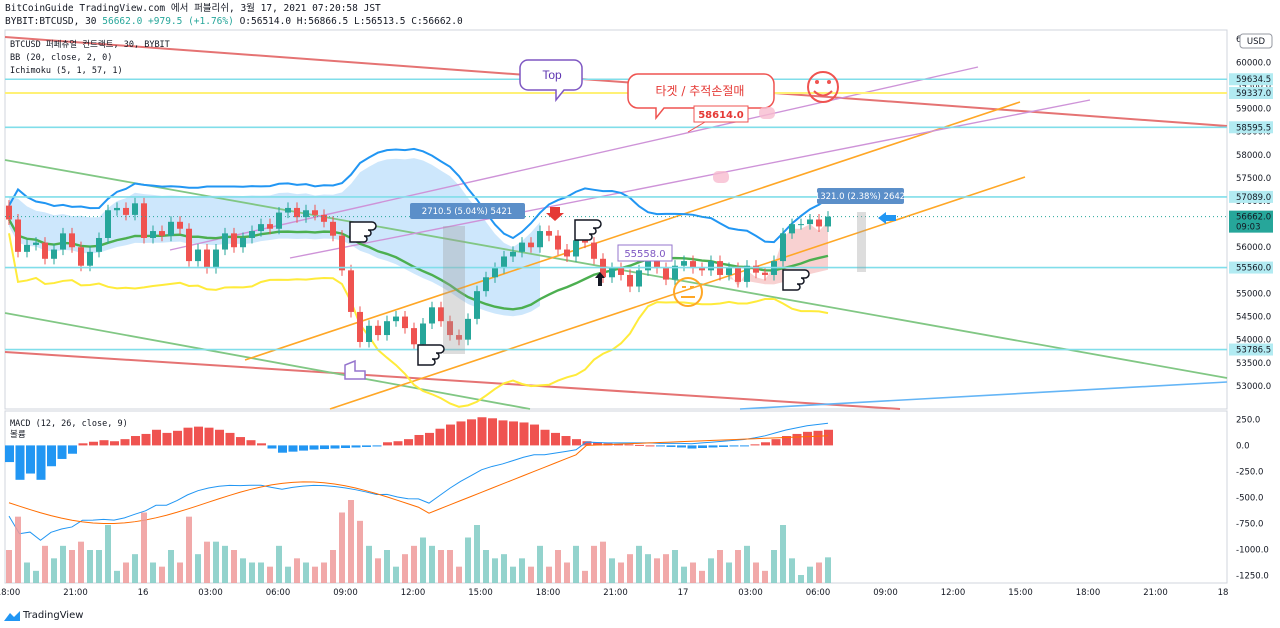  Describe the element at coordinates (467, 278) in the screenshot. I see `range-box-left: 2710.5 (5.04%) 5421` at that location.